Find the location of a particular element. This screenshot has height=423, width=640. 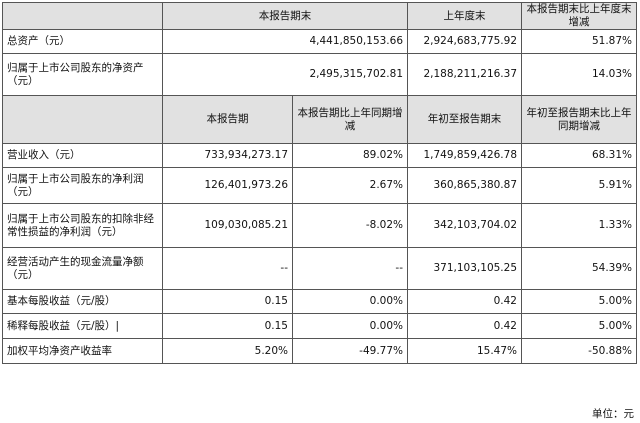

mid-header-row: 本报告期 本报告期比上年同期增减 年初至报告期末 年初至报告期末比上年同期增减 is located at coordinates (319, 119).